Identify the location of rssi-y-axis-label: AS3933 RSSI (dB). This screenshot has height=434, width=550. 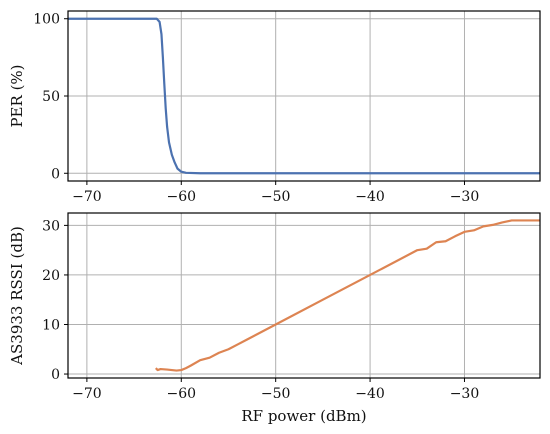
(17, 296).